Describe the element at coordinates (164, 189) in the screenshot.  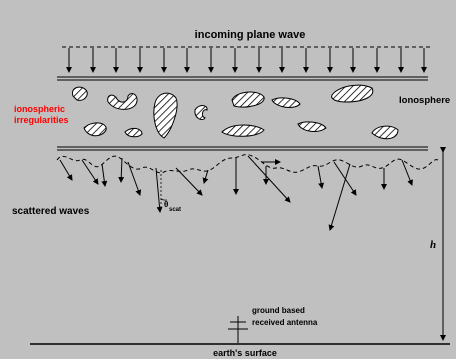
I see `scattering-angle-construction` at that location.